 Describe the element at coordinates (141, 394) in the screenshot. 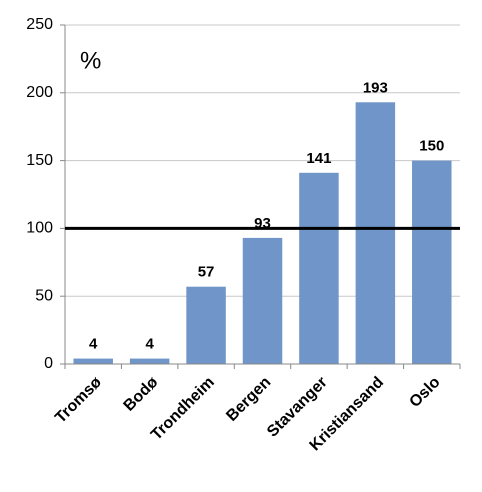

I see `x-tick-label: Bodø` at that location.